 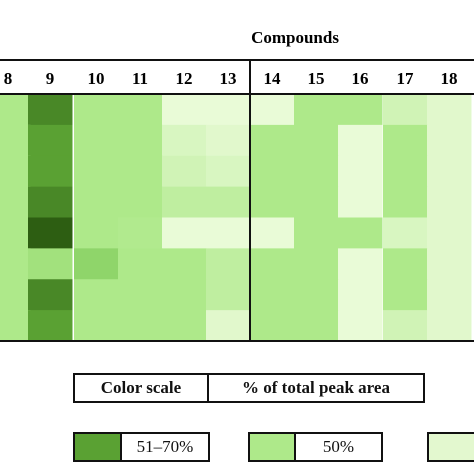 What do you see at coordinates (140, 78) in the screenshot?
I see `column-label: 11` at bounding box center [140, 78].